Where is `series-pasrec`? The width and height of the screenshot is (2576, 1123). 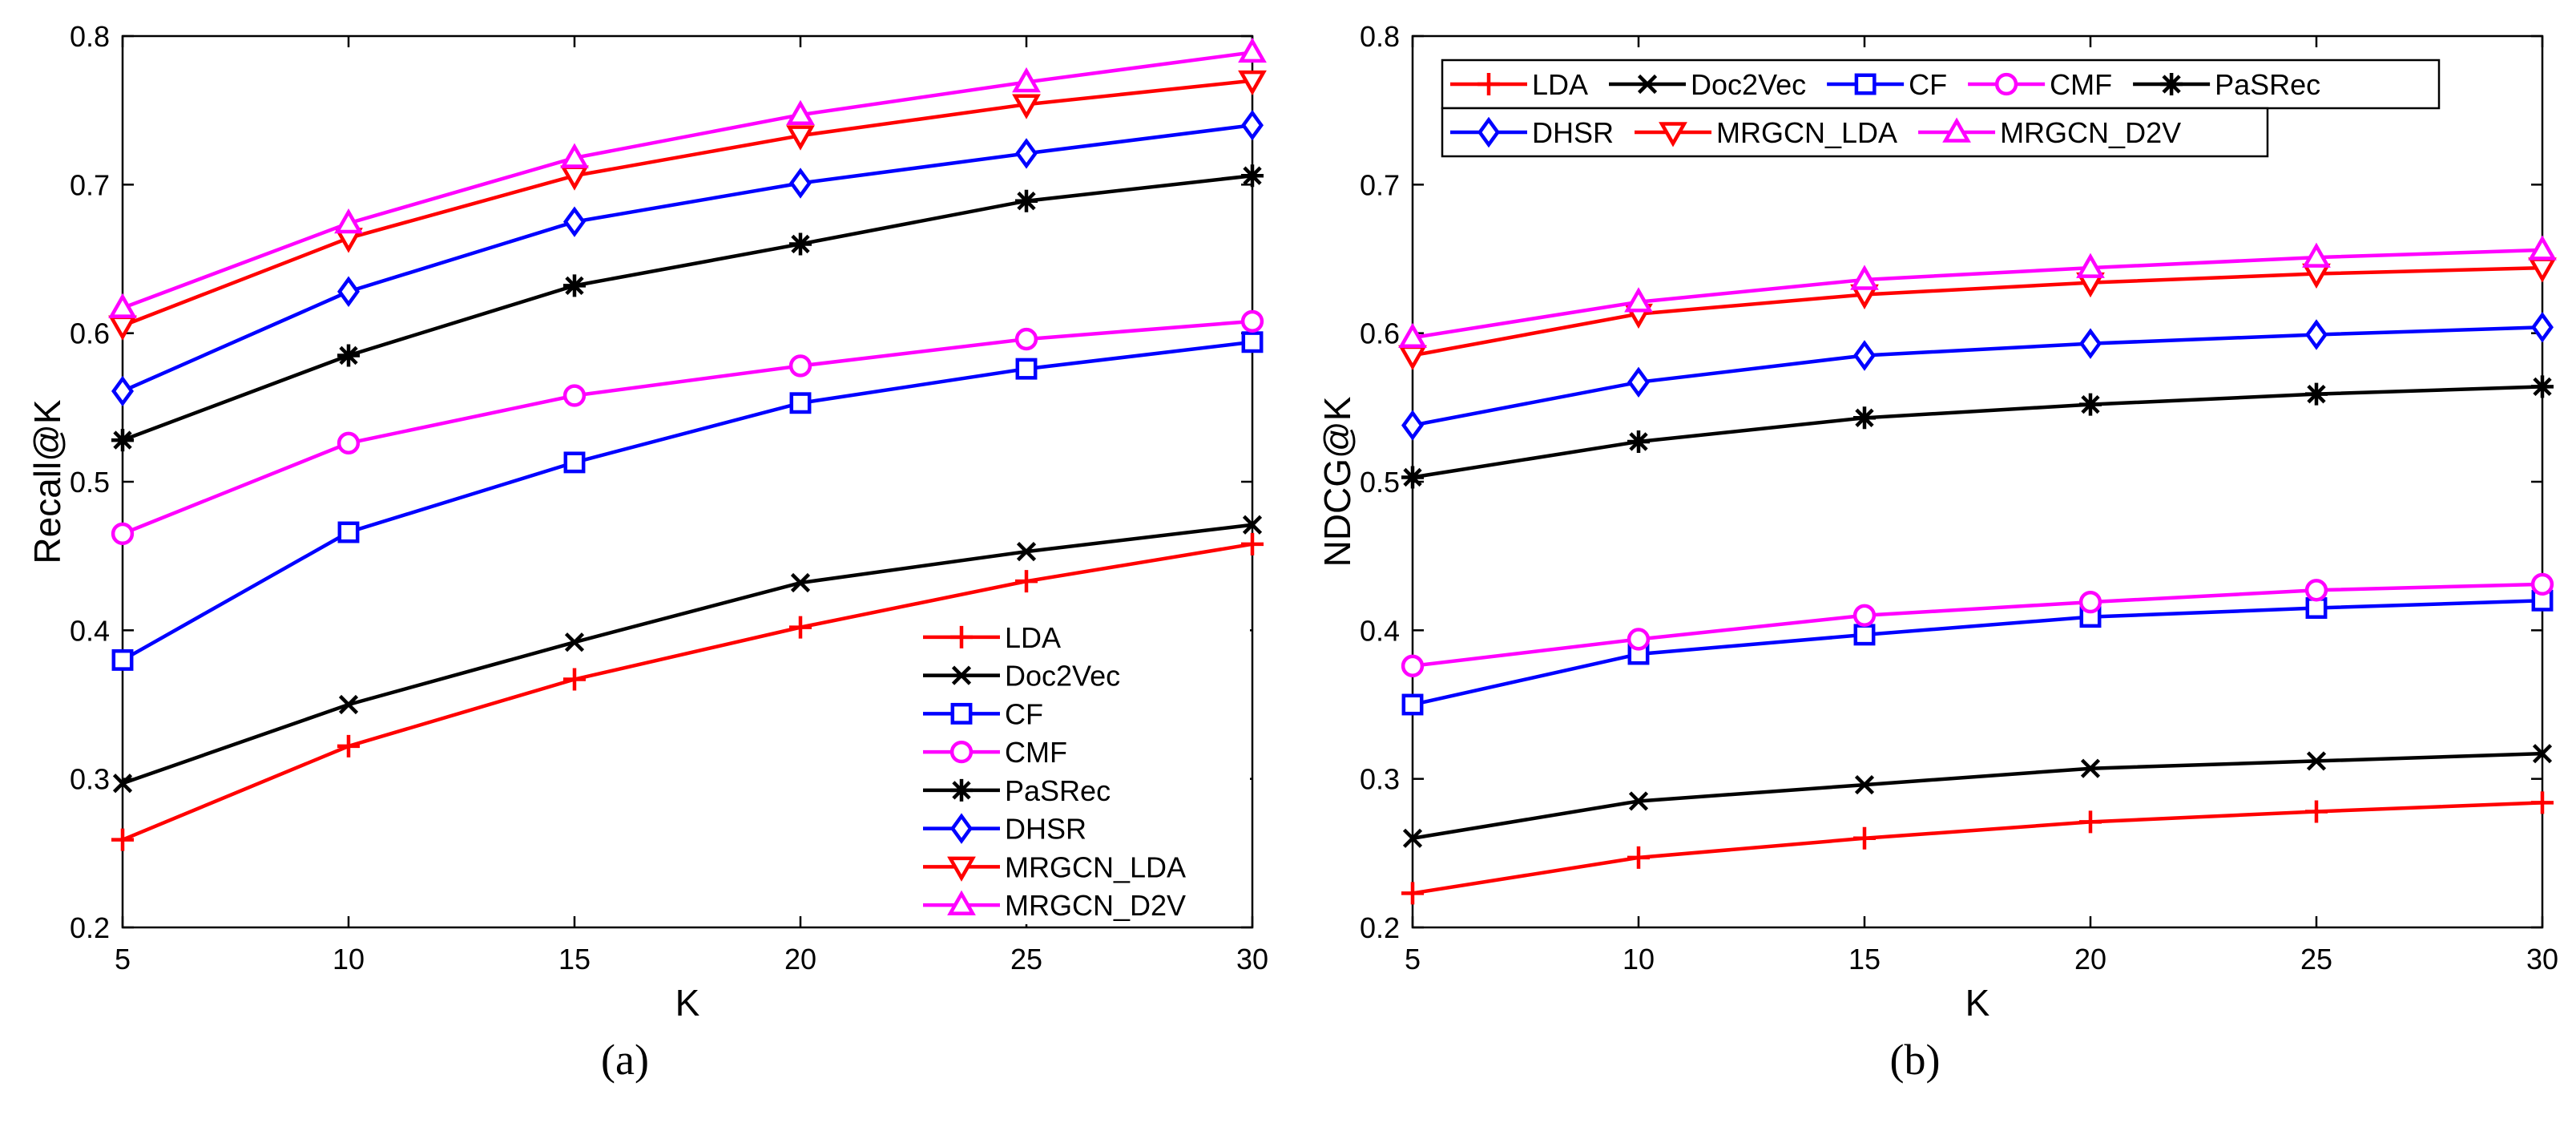
series-pasrec is located at coordinates (687, 308).